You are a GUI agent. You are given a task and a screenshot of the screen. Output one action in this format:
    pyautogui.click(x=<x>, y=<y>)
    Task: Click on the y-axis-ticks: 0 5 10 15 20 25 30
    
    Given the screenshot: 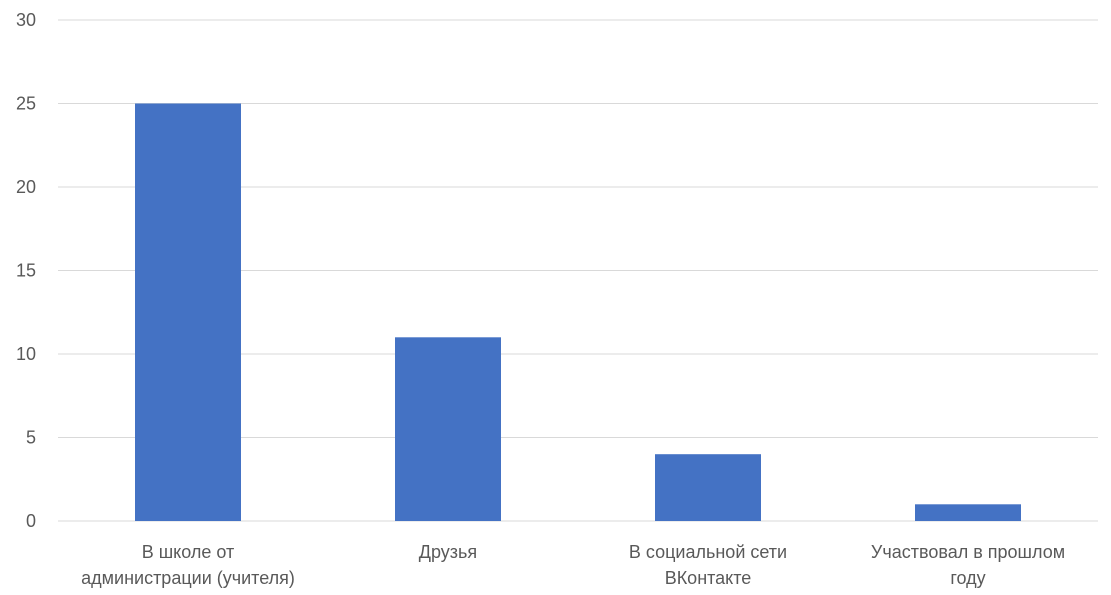 What is the action you would take?
    pyautogui.click(x=26, y=270)
    